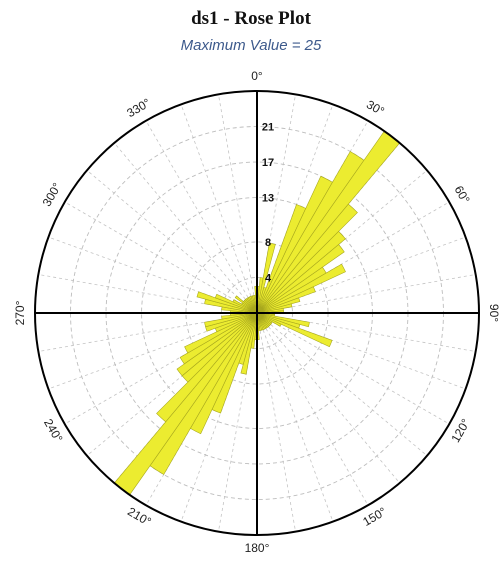 This screenshot has height=567, width=502. What do you see at coordinates (461, 194) in the screenshot?
I see `angle-label-60: 60°` at bounding box center [461, 194].